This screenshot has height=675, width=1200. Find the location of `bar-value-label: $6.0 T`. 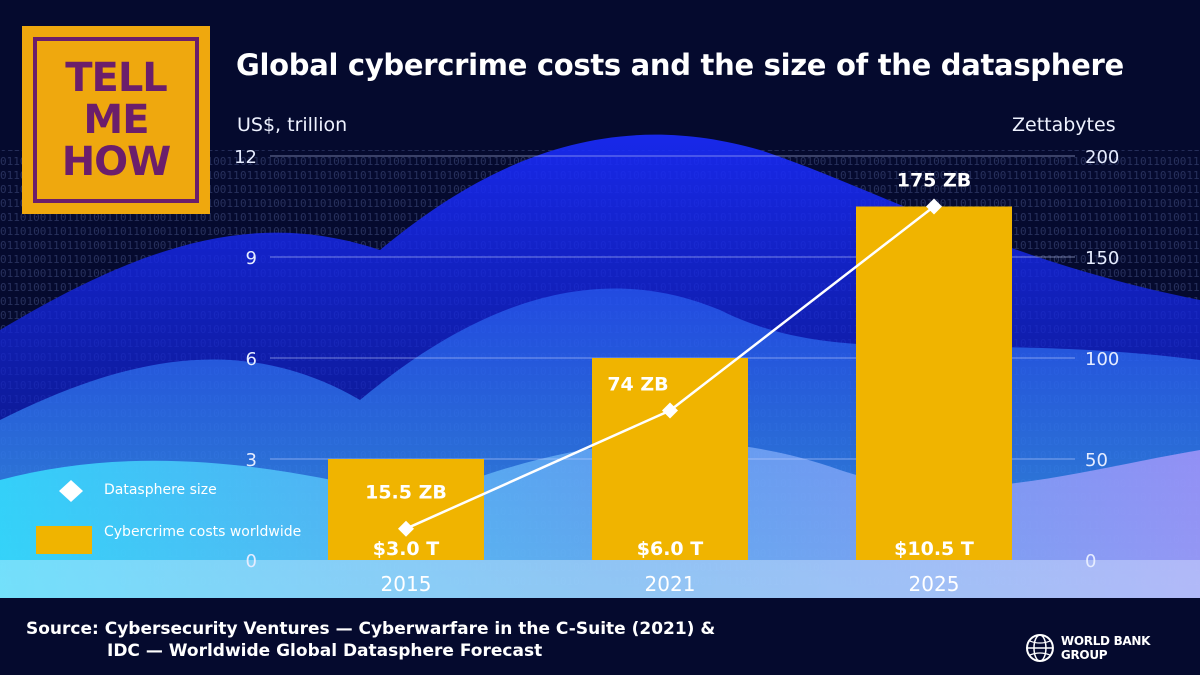

bar-value-label: $6.0 T is located at coordinates (670, 549).